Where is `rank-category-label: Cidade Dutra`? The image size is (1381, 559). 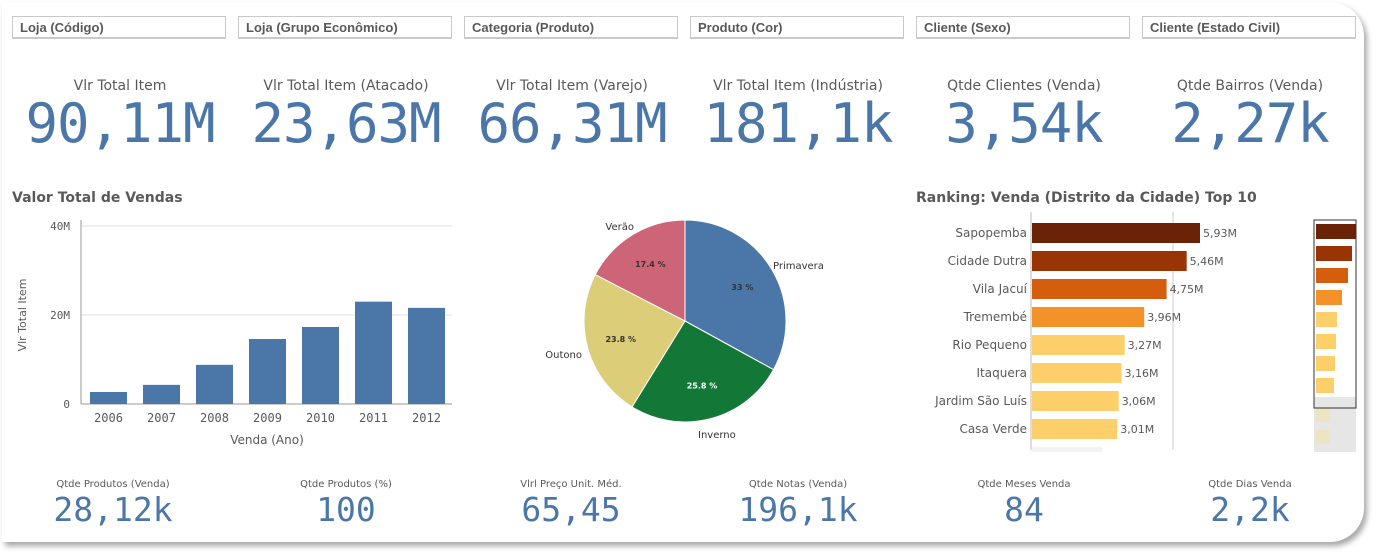
rank-category-label: Cidade Dutra is located at coordinates (987, 261).